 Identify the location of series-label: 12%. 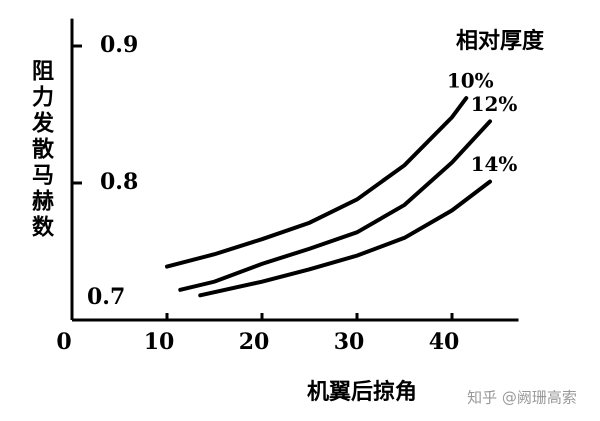
(494, 104).